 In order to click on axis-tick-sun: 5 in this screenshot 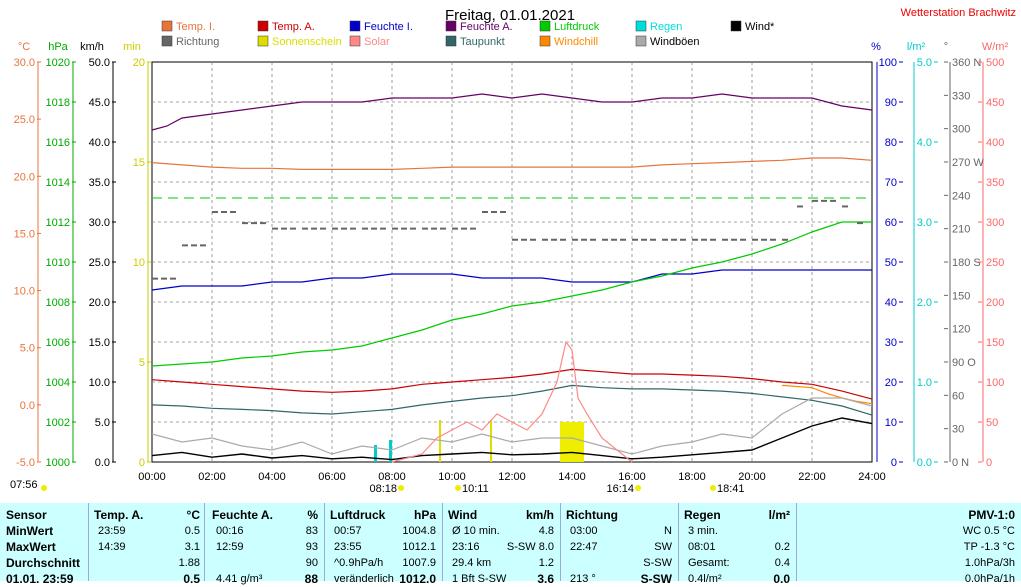, I will do `click(142, 363)`.